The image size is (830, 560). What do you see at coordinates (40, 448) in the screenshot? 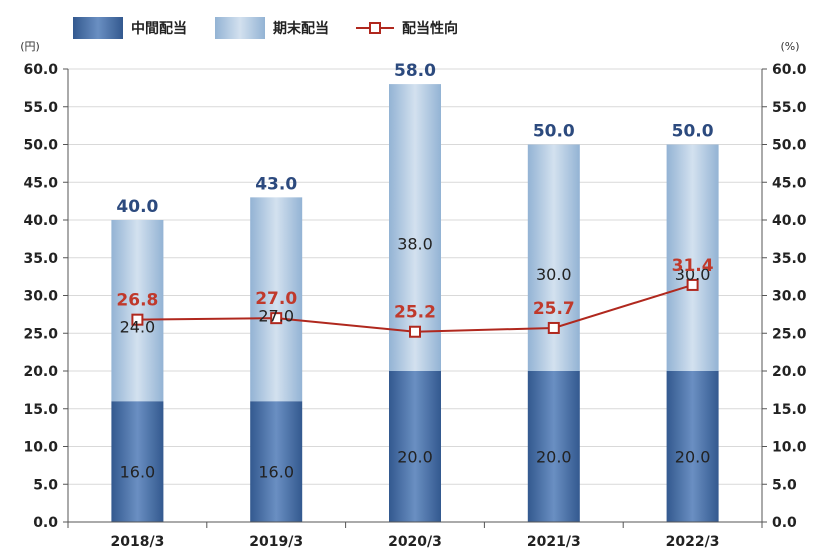
I see `y-left-tick-label: 10.0` at bounding box center [40, 448].